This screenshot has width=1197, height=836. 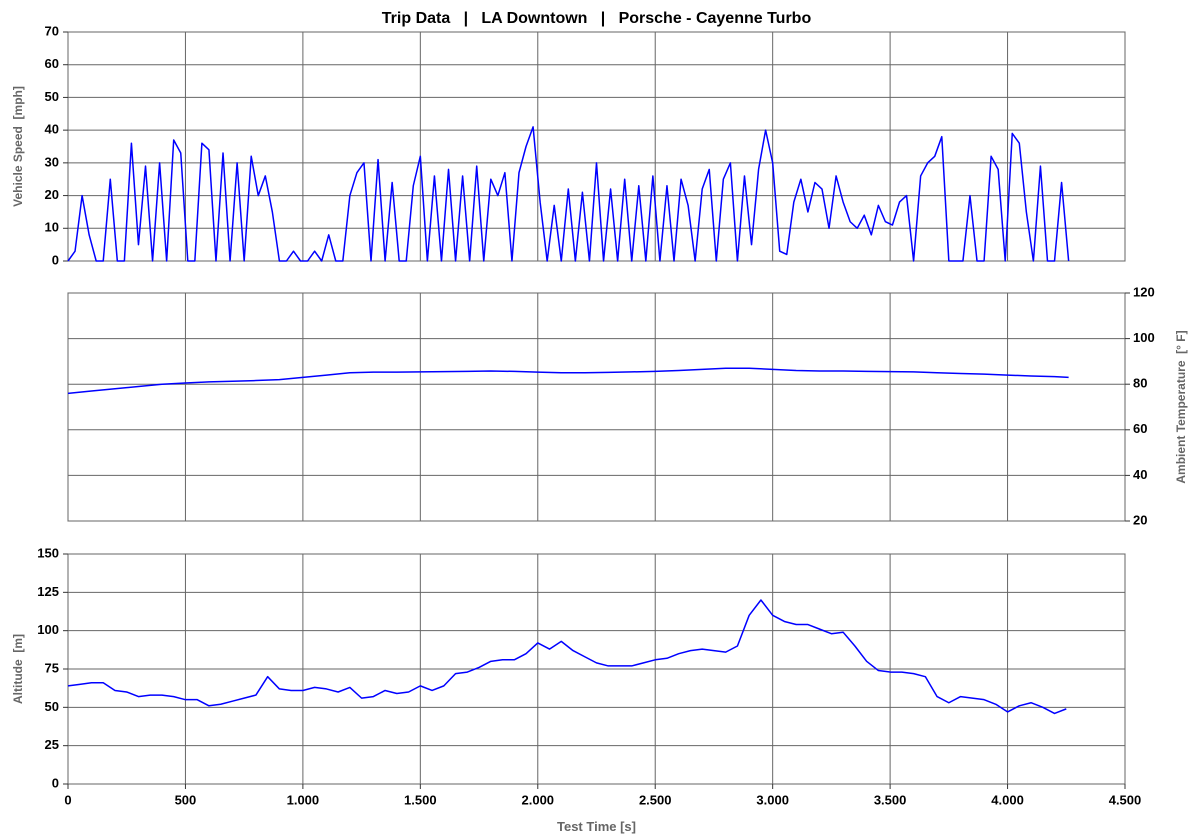 What do you see at coordinates (67, 799) in the screenshot?
I see `x-tick-label: 0` at bounding box center [67, 799].